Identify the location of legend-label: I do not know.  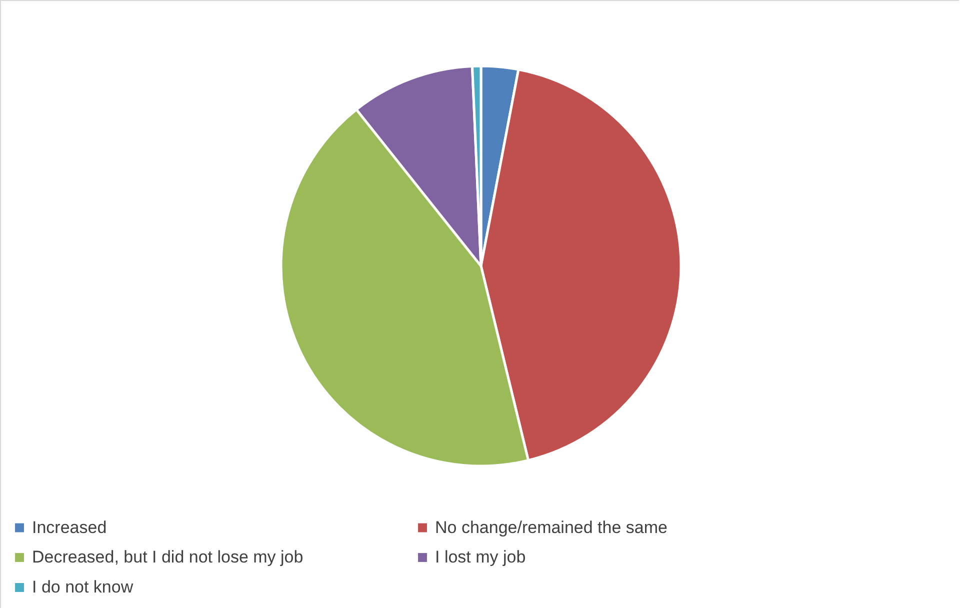
(83, 587).